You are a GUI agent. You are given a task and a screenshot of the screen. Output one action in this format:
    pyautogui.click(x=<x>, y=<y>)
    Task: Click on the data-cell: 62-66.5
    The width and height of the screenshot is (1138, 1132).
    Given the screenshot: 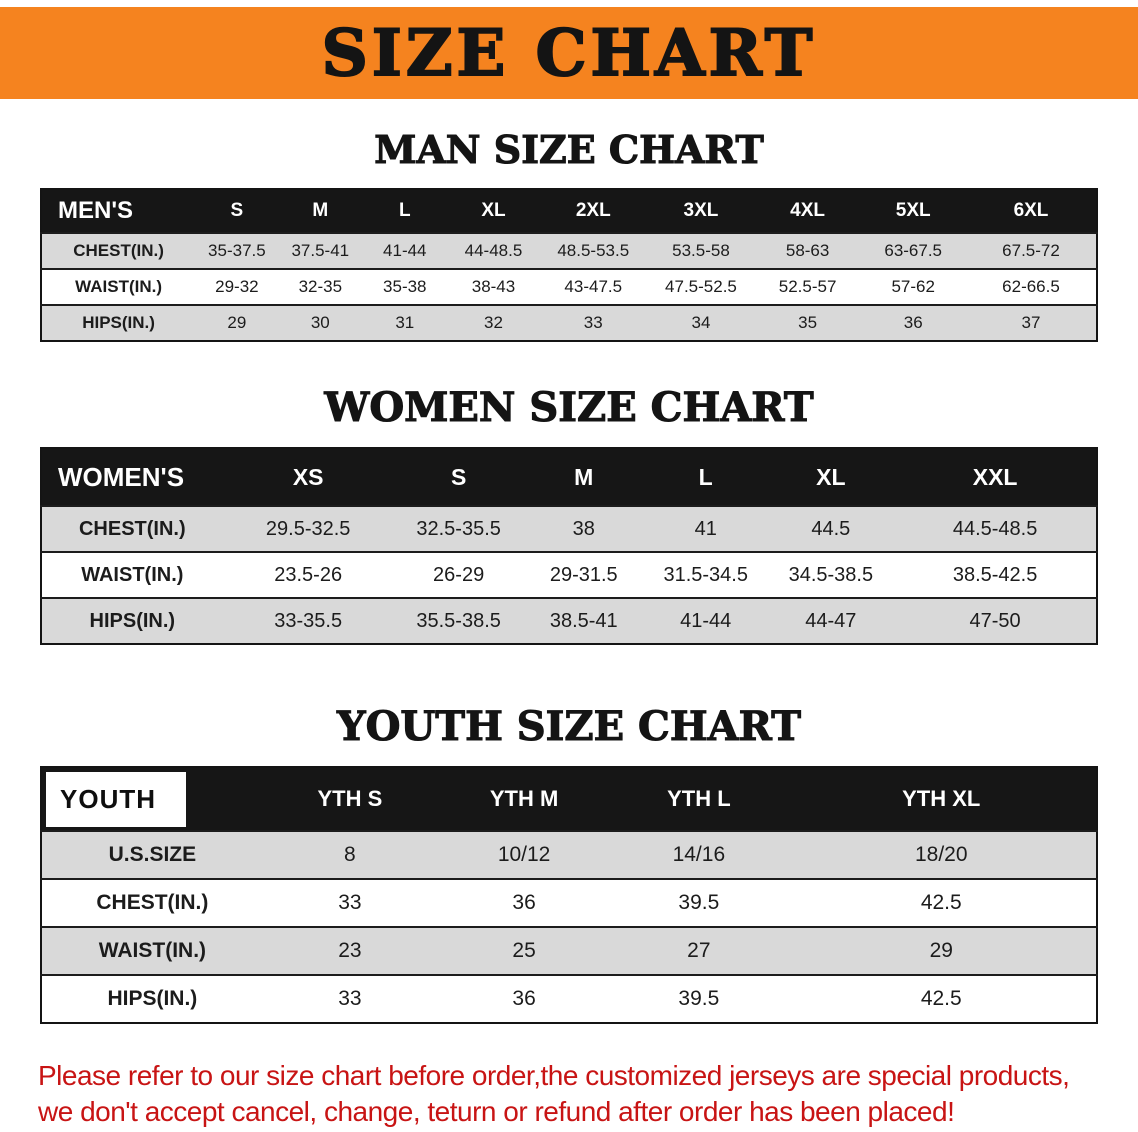 What is the action you would take?
    pyautogui.click(x=1031, y=286)
    